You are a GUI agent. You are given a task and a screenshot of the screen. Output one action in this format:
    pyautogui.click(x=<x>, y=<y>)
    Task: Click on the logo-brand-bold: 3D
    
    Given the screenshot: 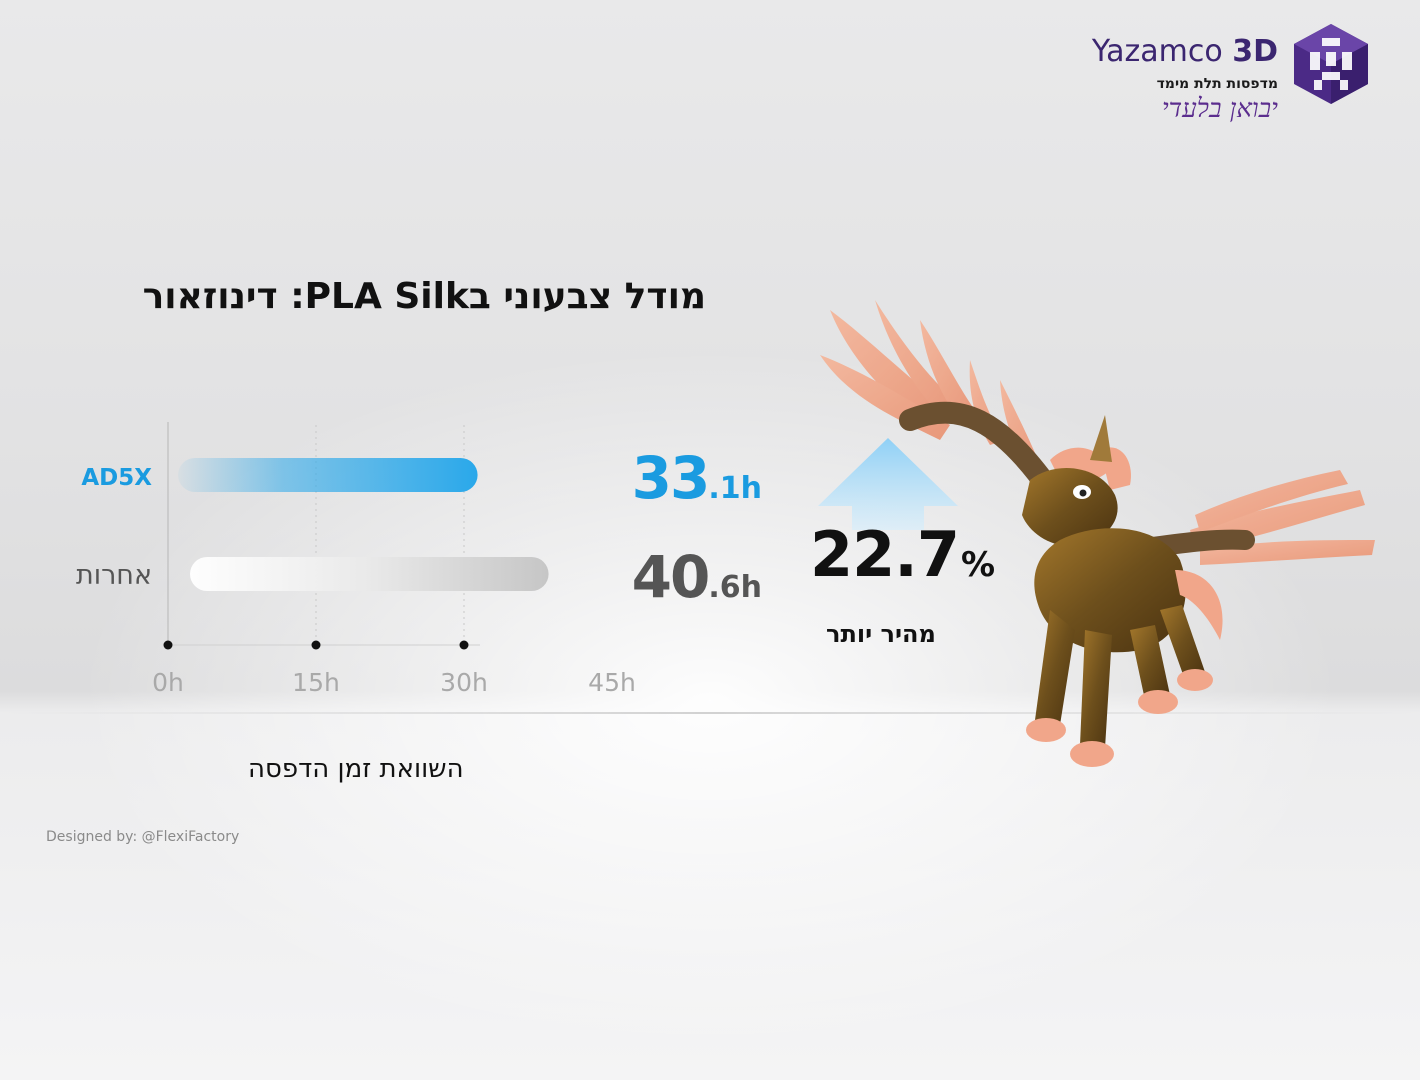 What is the action you would take?
    pyautogui.click(x=1255, y=51)
    